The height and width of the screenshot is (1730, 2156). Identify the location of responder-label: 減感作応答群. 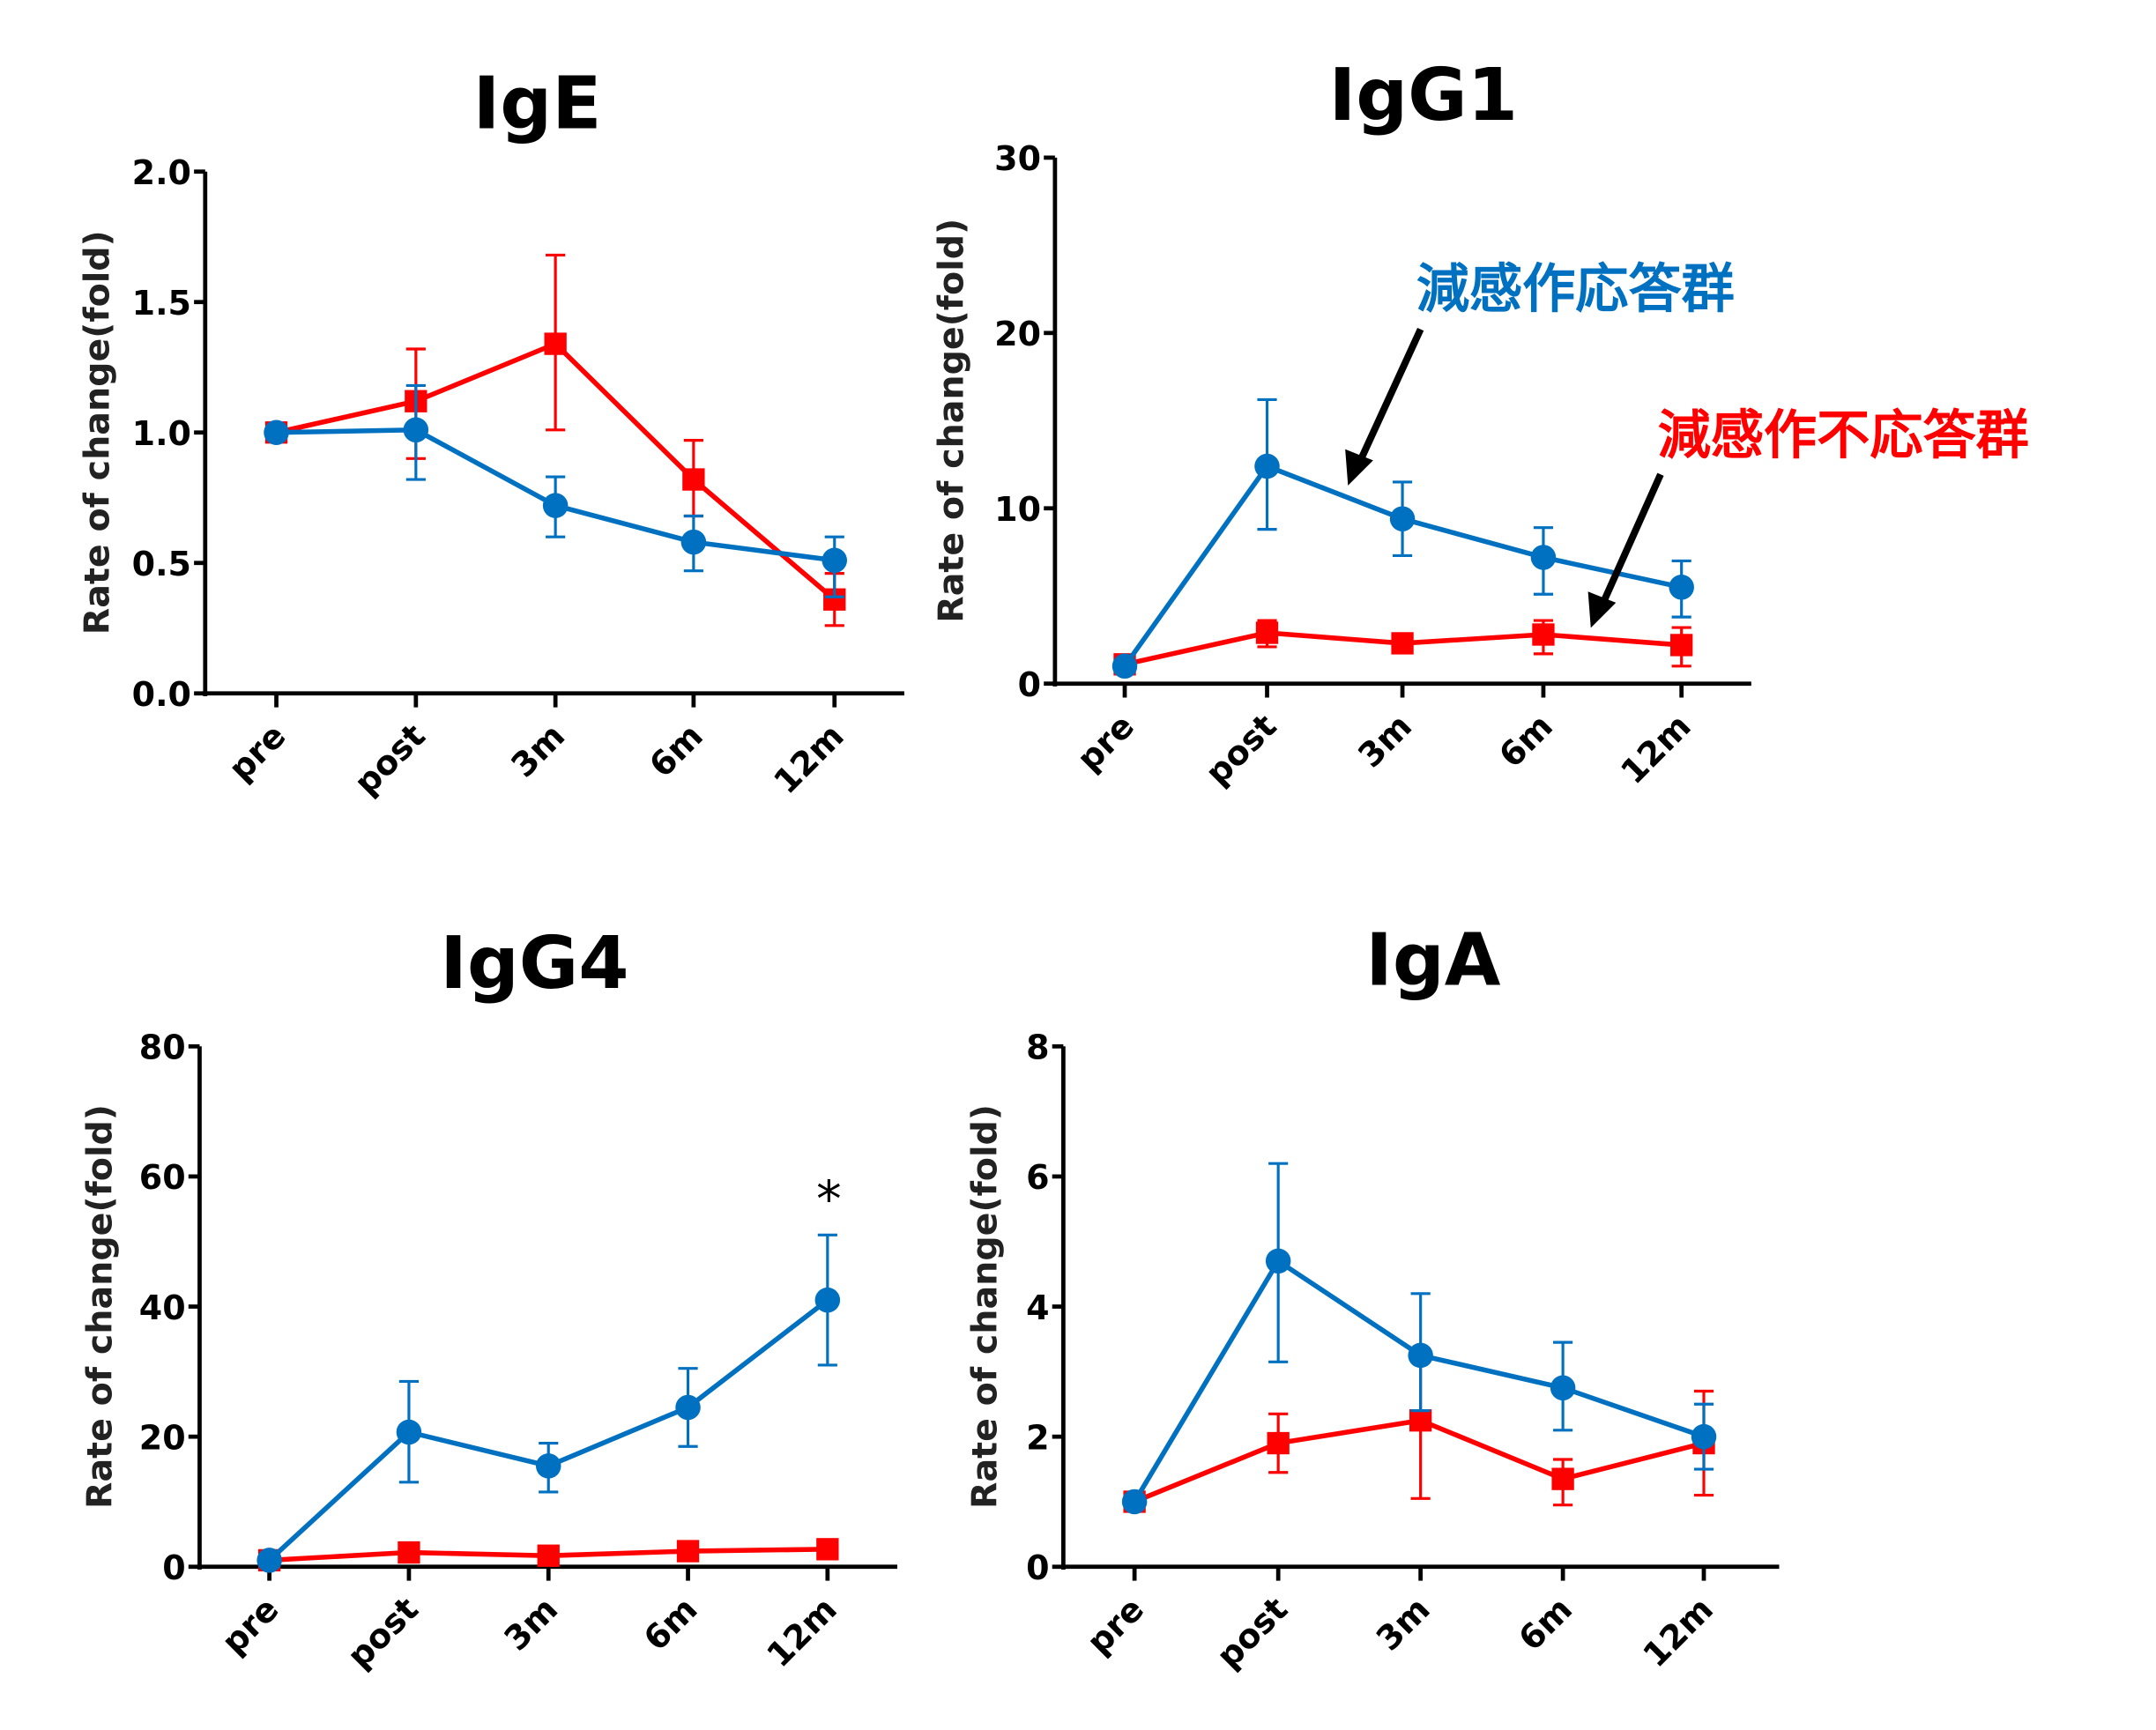
(1575, 289).